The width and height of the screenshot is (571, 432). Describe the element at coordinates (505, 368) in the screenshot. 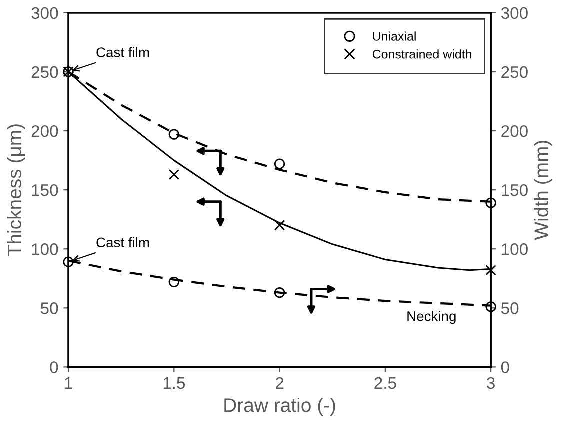

I see `y2-tick-label: 0` at that location.